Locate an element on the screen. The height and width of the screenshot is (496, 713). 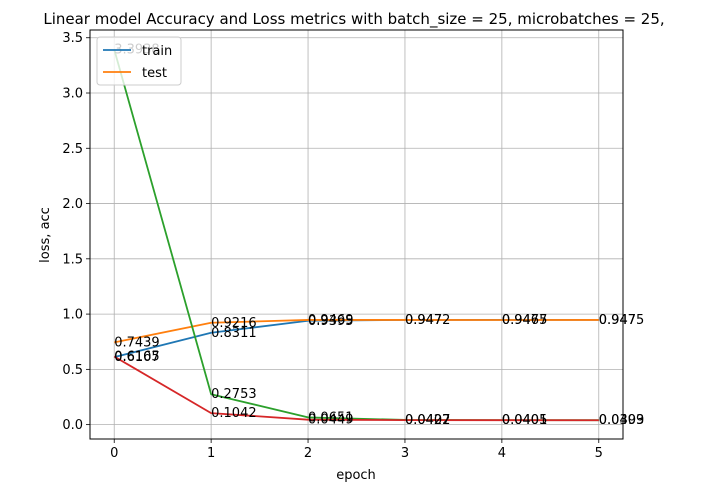
y-tick-label: 2.5 is located at coordinates (72, 149).